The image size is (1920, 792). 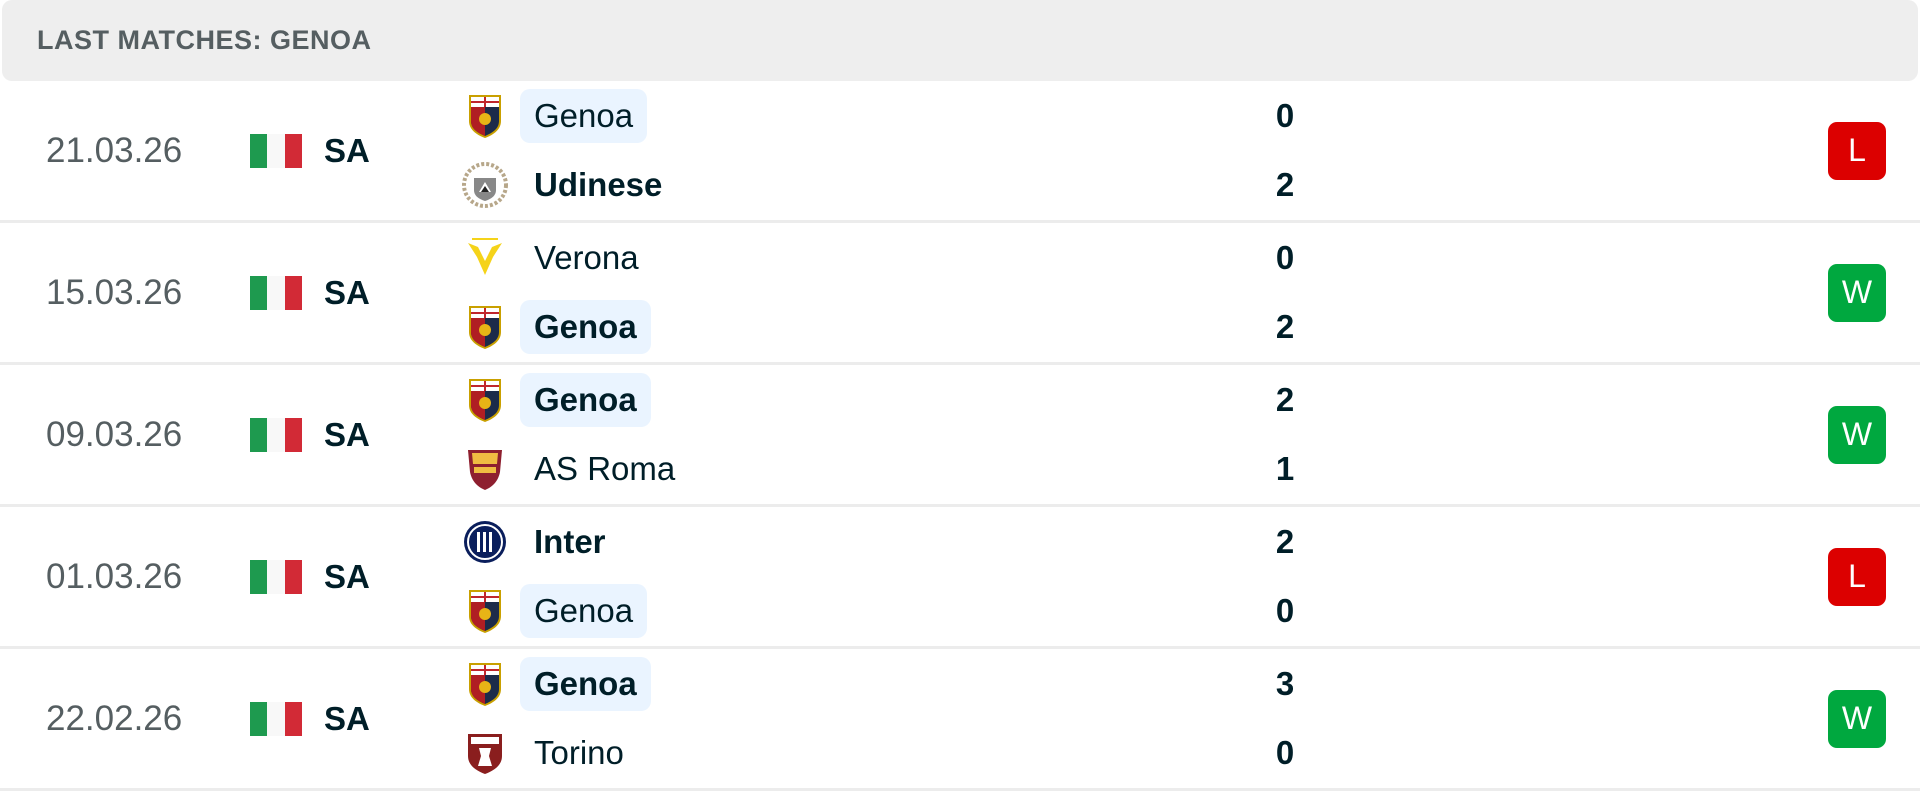 What do you see at coordinates (114, 434) in the screenshot?
I see `match-date: 09.03.26` at bounding box center [114, 434].